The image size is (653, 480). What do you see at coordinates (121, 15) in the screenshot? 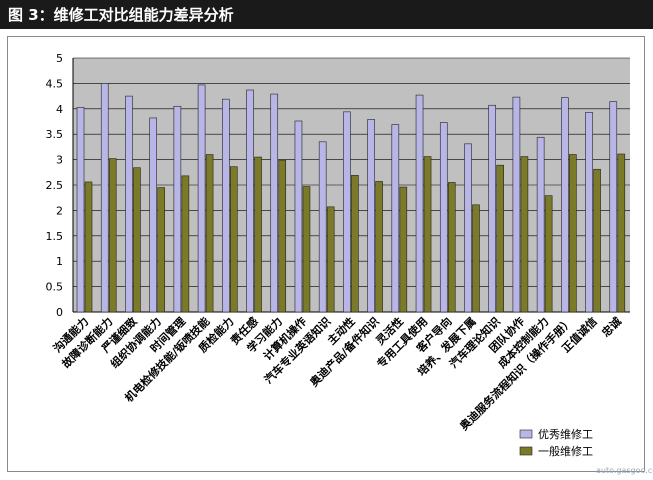
I see `page-title: 图 3：维修工对比组能力差异分析` at bounding box center [121, 15].